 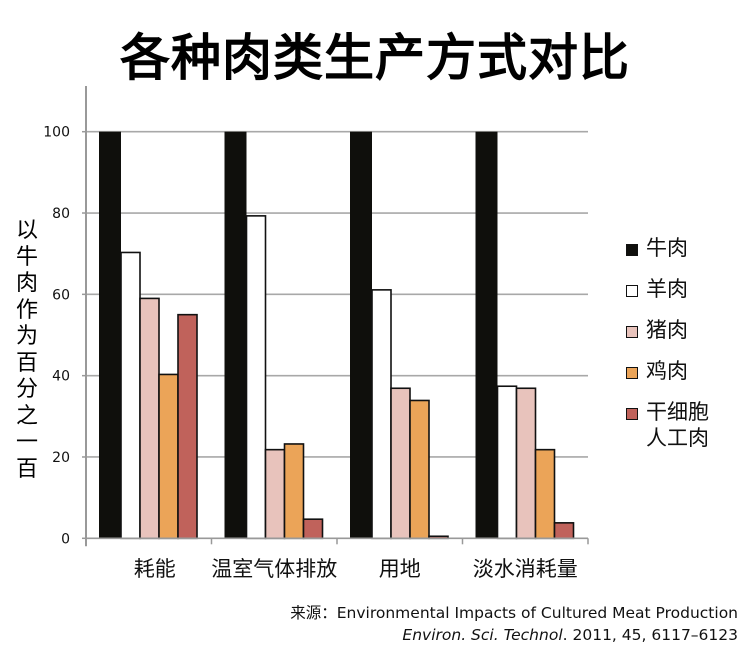 I want to click on x-tick-label: 温室气体排放, so click(x=274, y=569).